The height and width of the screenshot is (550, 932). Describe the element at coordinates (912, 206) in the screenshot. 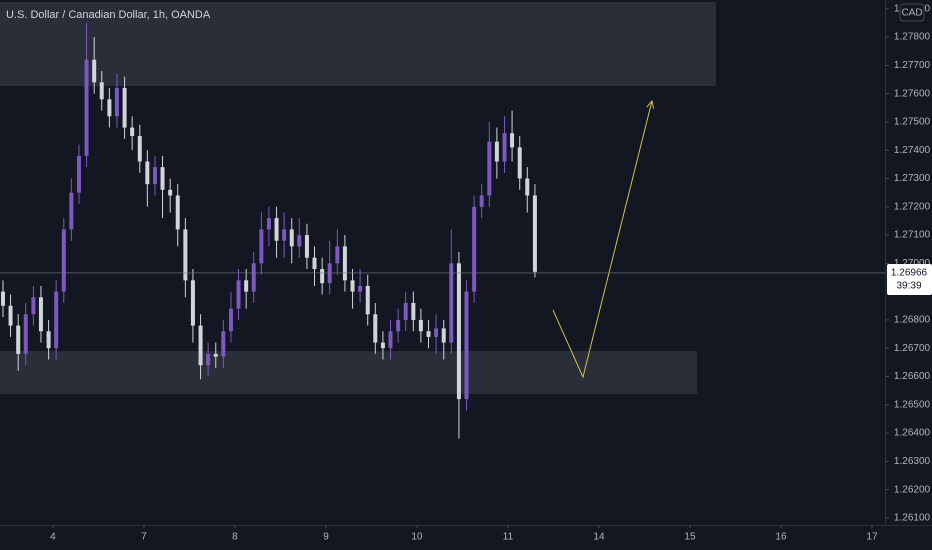

I see `y-tick-label: 1.27200` at that location.